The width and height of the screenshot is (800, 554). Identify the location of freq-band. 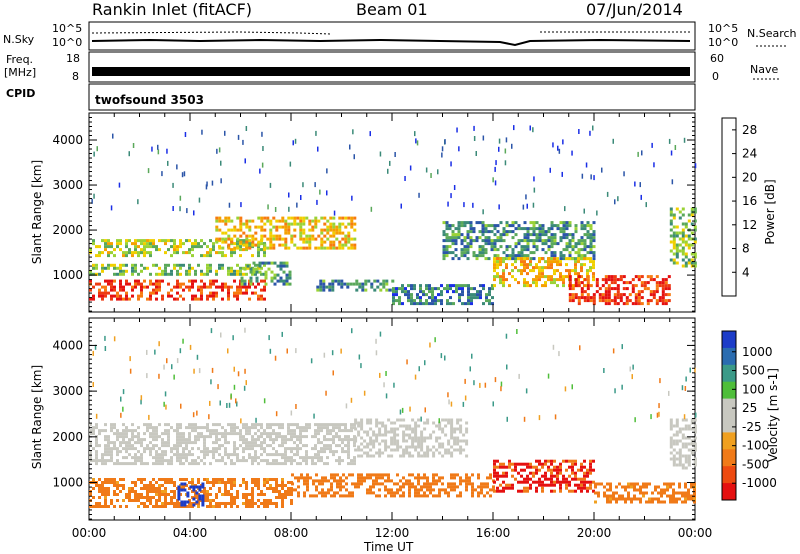
(391, 71).